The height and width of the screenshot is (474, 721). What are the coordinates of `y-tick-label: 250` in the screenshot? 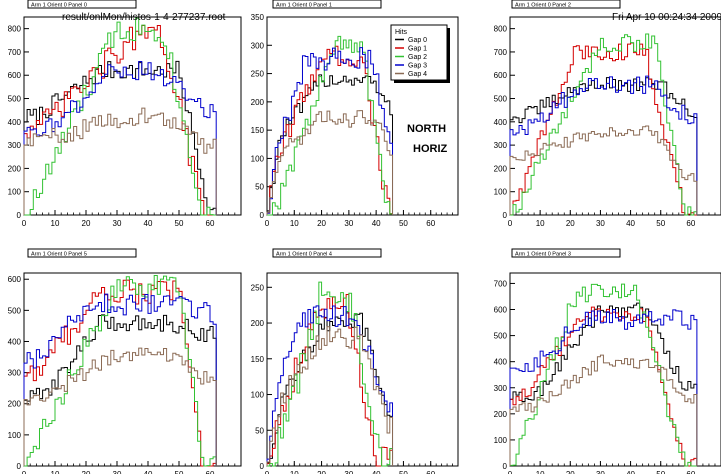 It's located at (258, 287).